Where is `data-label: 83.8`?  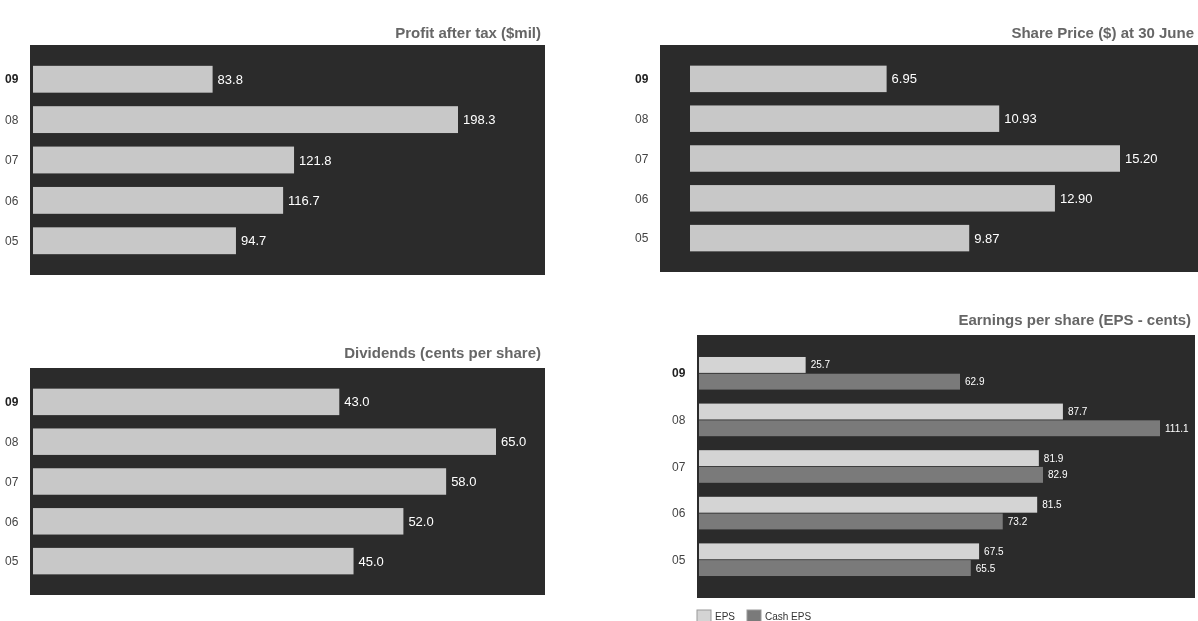 data-label: 83.8 is located at coordinates (230, 79).